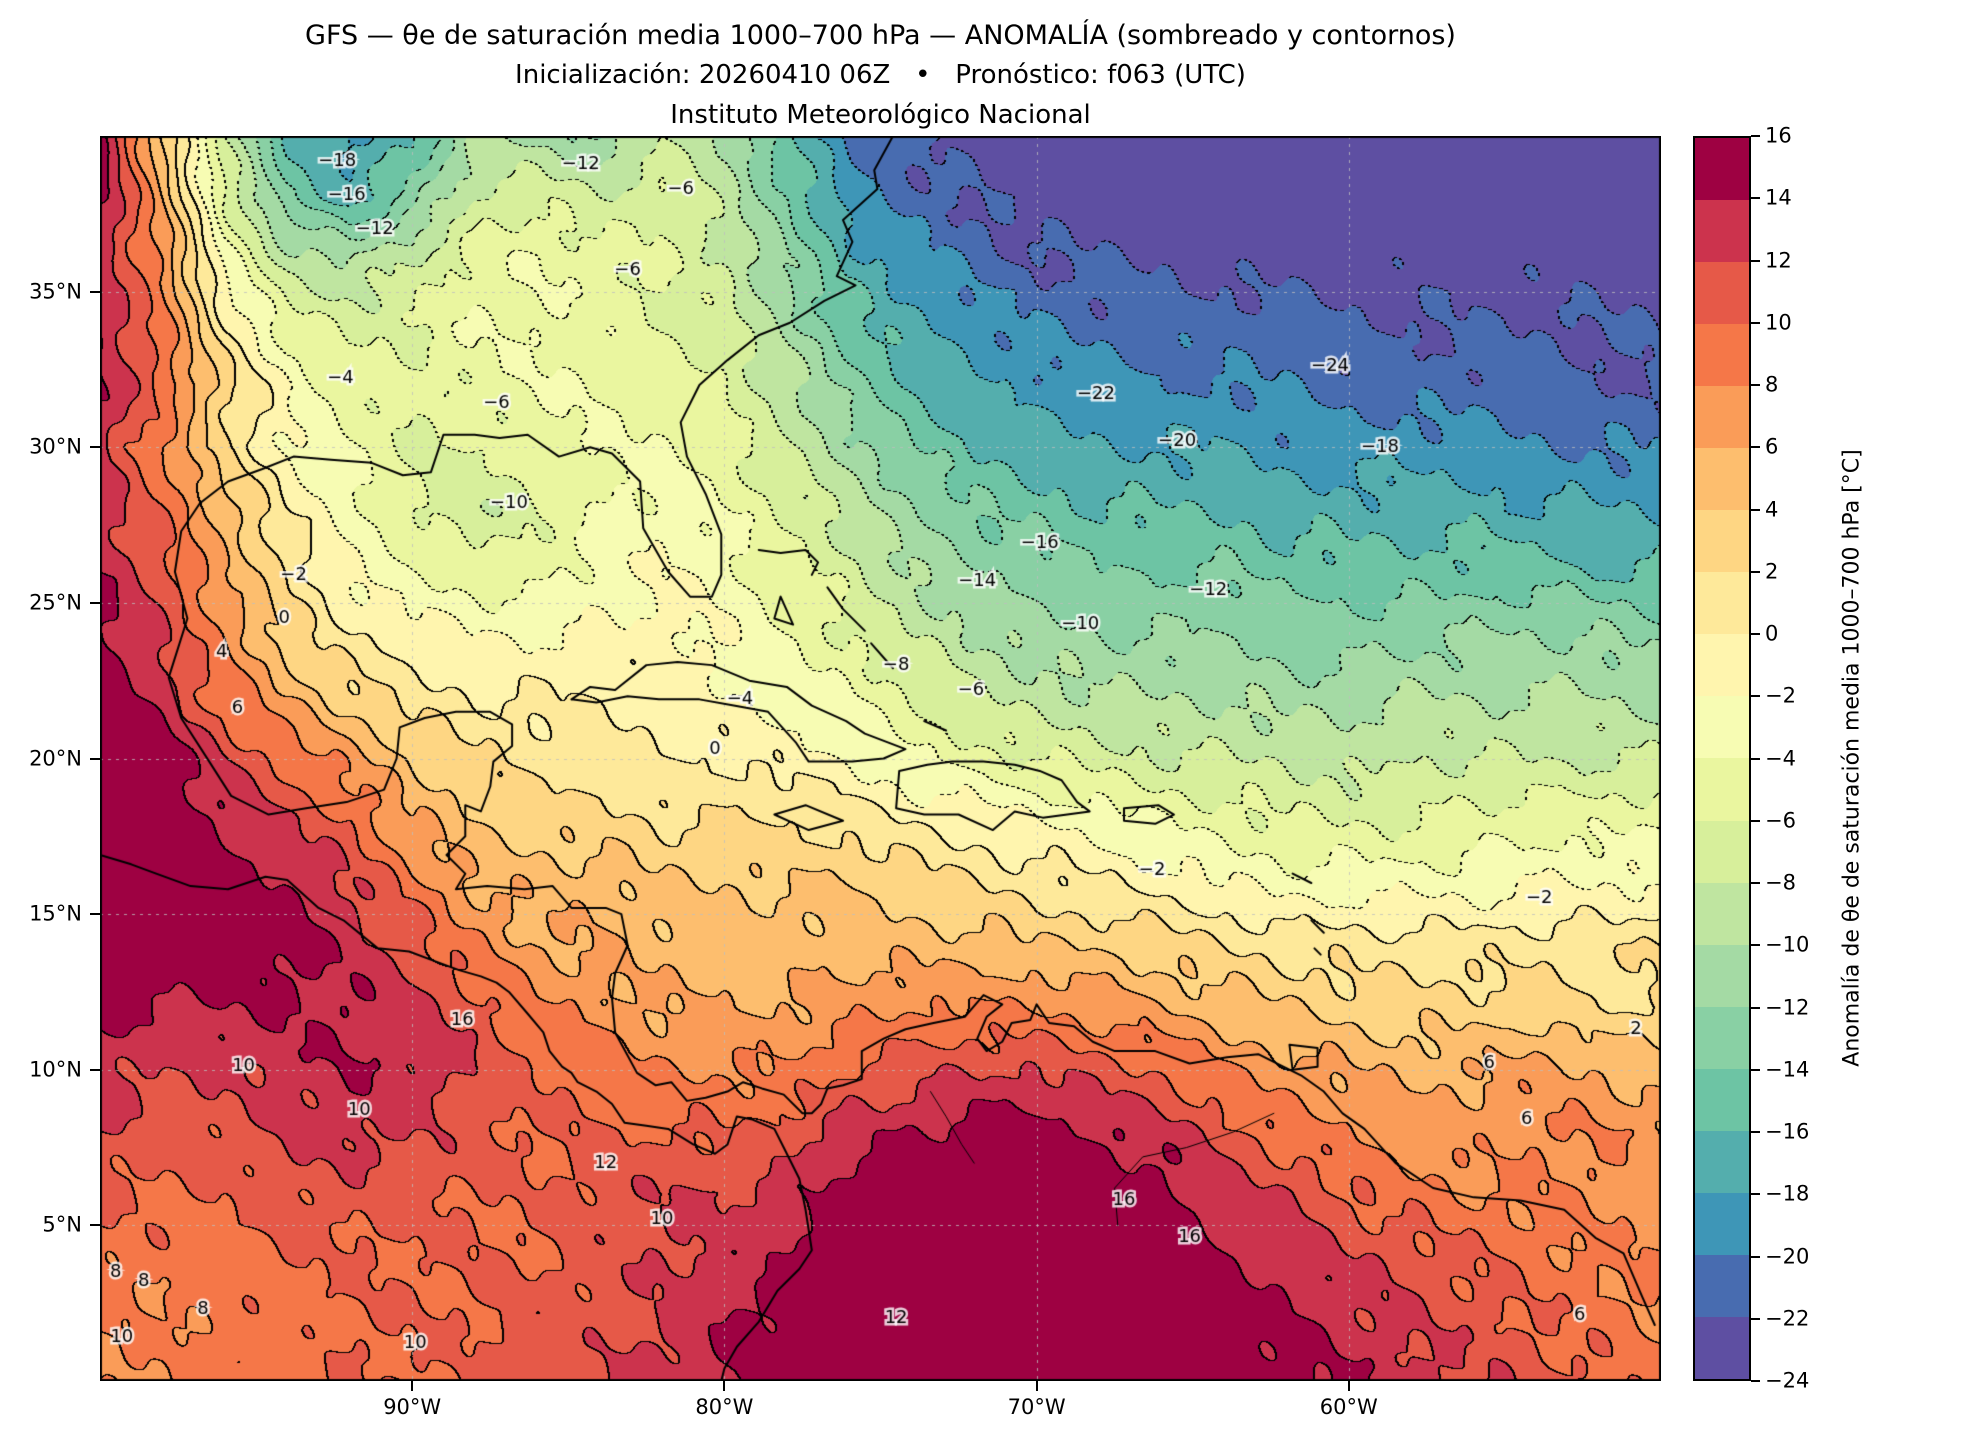 The height and width of the screenshot is (1440, 1980). Describe the element at coordinates (1787, 1193) in the screenshot. I see `colorbar-tick-label: −18` at that location.